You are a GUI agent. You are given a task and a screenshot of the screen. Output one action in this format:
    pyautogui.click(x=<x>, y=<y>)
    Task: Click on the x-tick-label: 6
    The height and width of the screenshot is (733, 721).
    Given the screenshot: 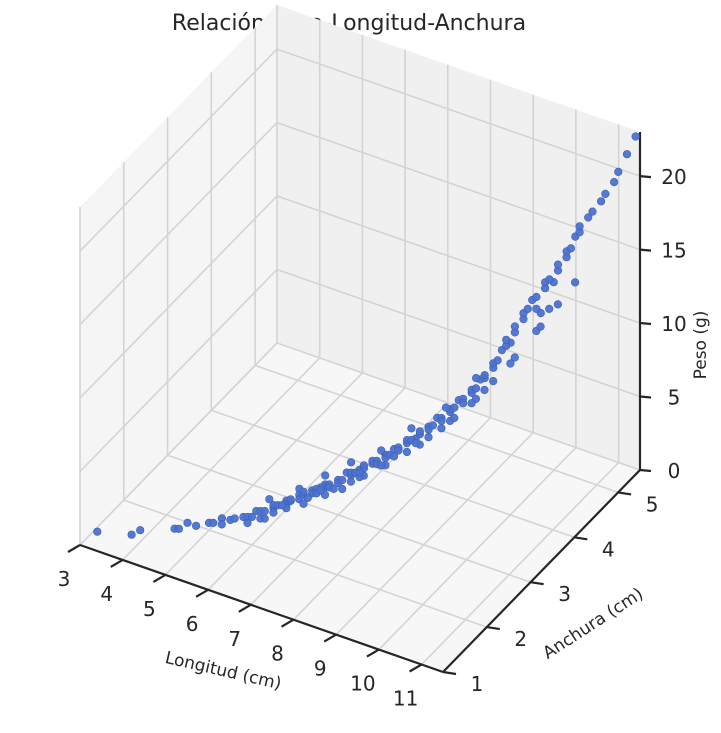 What is the action you would take?
    pyautogui.click(x=192, y=624)
    